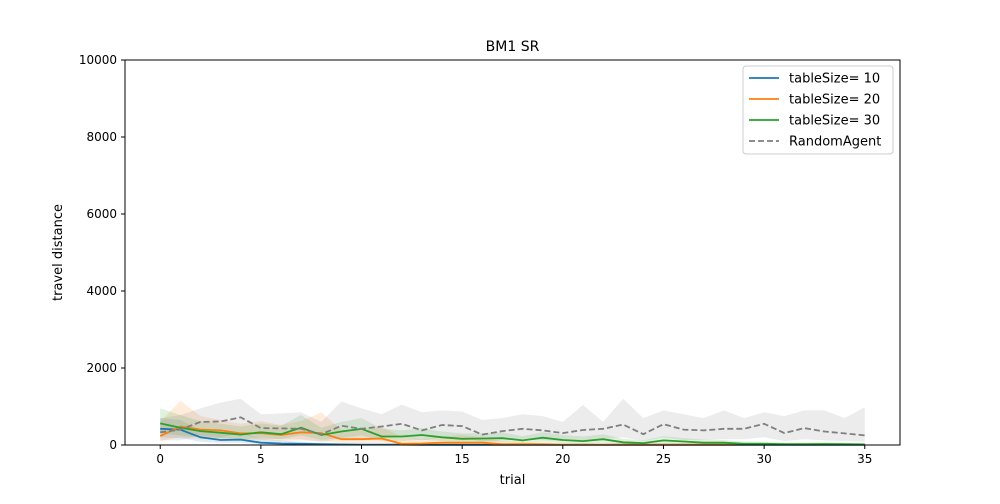  Describe the element at coordinates (101, 291) in the screenshot. I see `y-tick-label: 4000` at that location.